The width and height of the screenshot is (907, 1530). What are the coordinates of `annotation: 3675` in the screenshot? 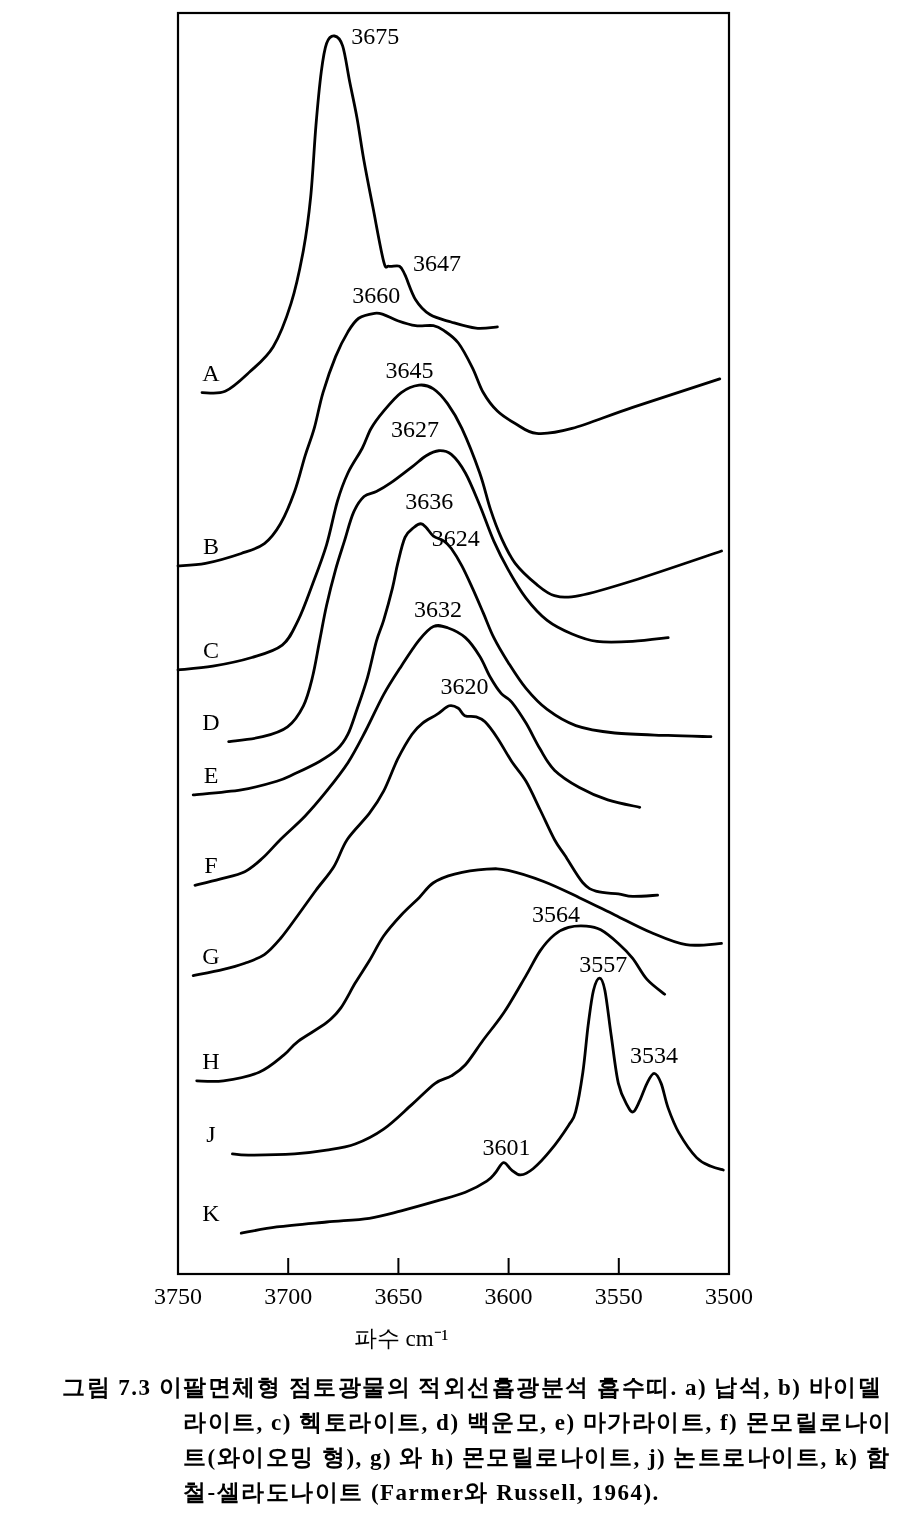 It's located at (375, 36).